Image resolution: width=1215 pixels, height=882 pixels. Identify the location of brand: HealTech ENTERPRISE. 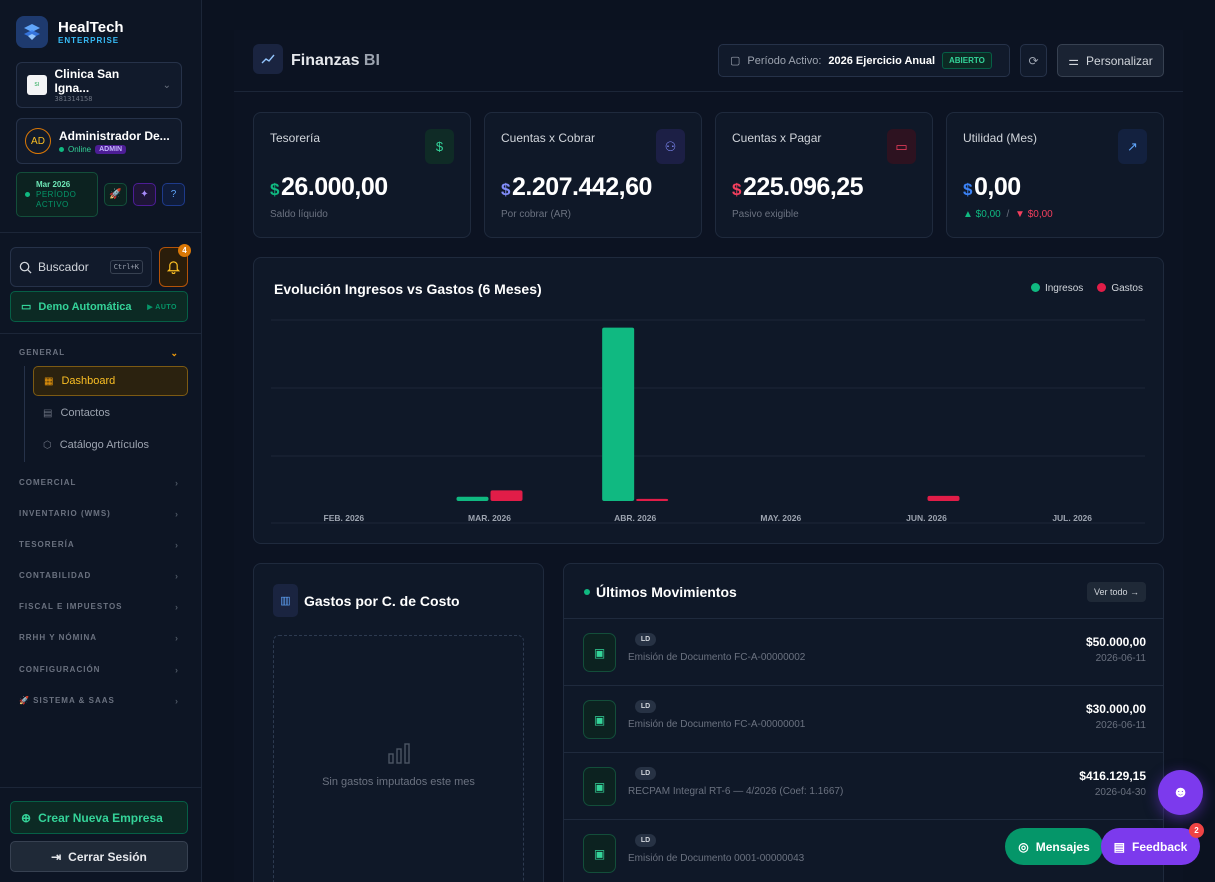
(70, 32).